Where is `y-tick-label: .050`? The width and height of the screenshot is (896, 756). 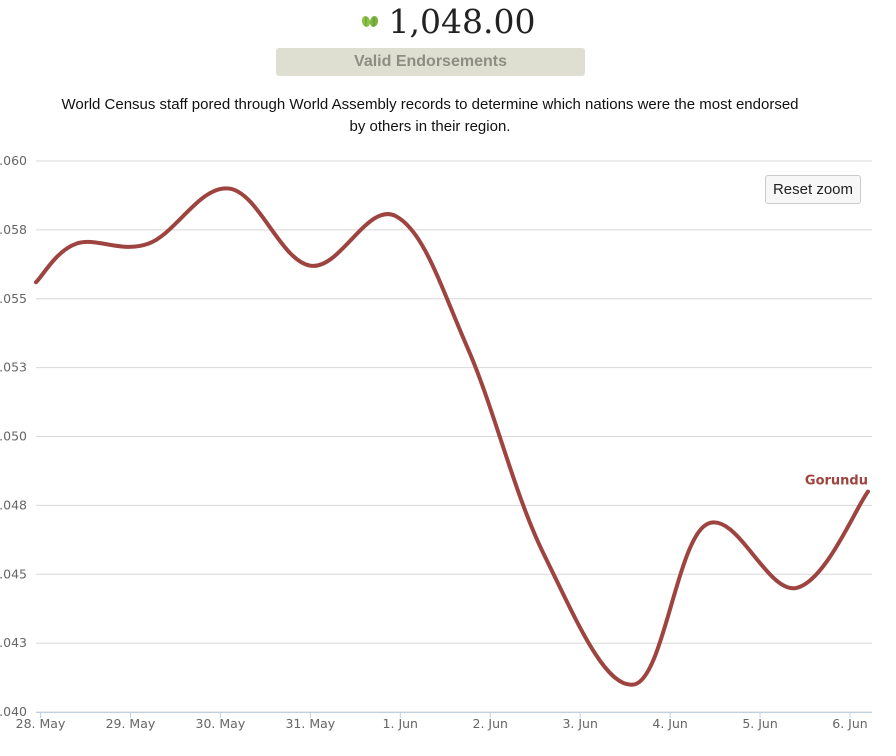
y-tick-label: .050 is located at coordinates (13, 436).